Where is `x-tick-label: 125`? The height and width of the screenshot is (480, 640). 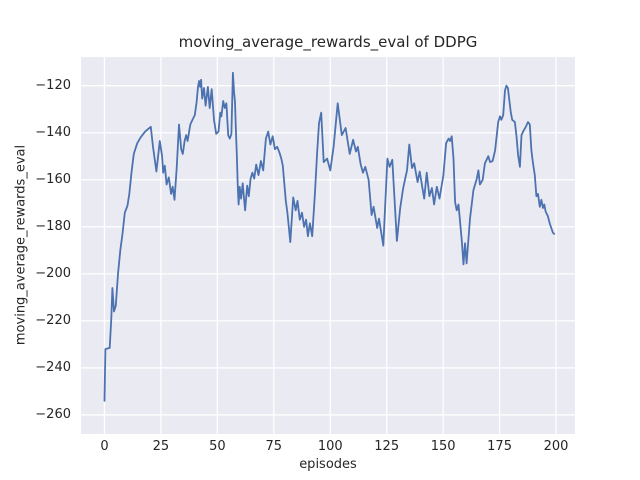 x-tick-label: 125 is located at coordinates (387, 446).